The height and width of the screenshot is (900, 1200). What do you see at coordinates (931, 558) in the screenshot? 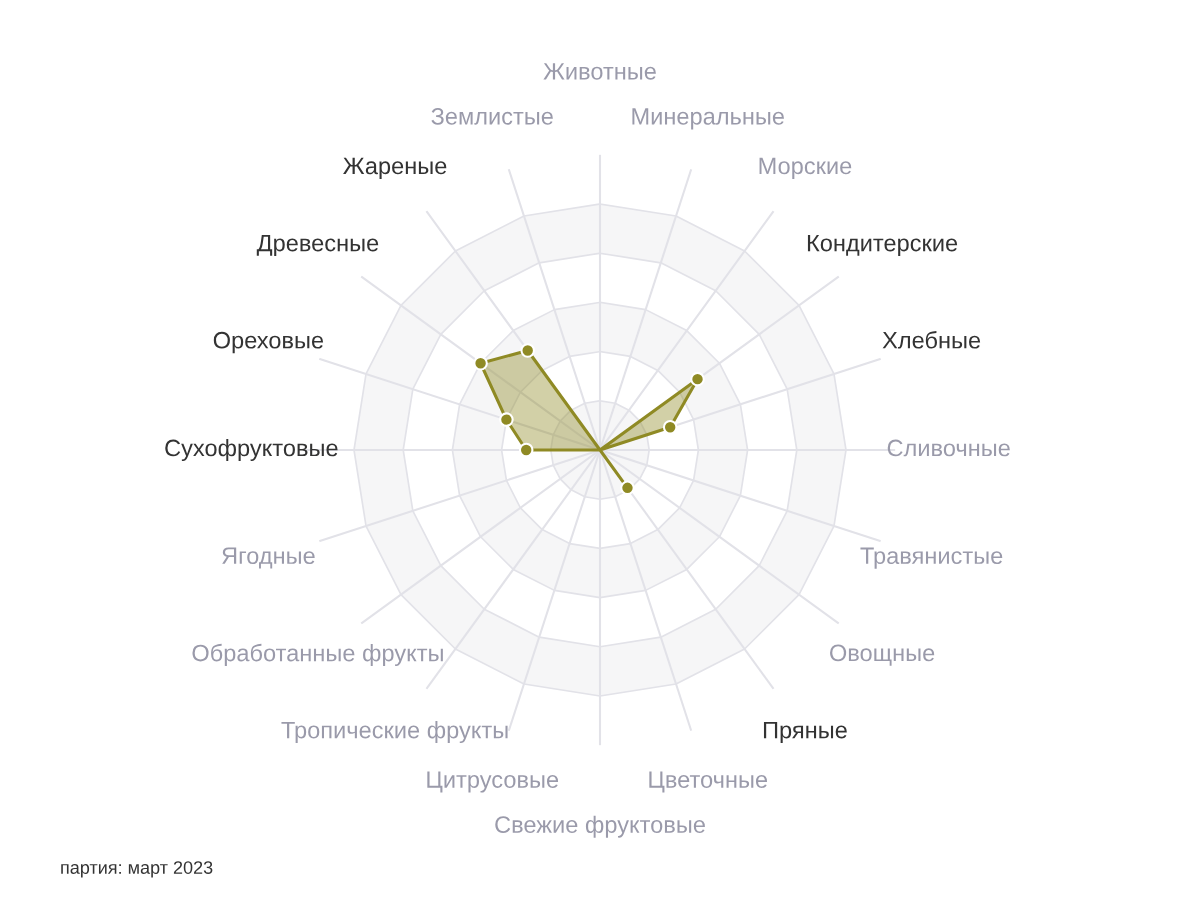
I see `spoke-label: Травянистые` at bounding box center [931, 558].